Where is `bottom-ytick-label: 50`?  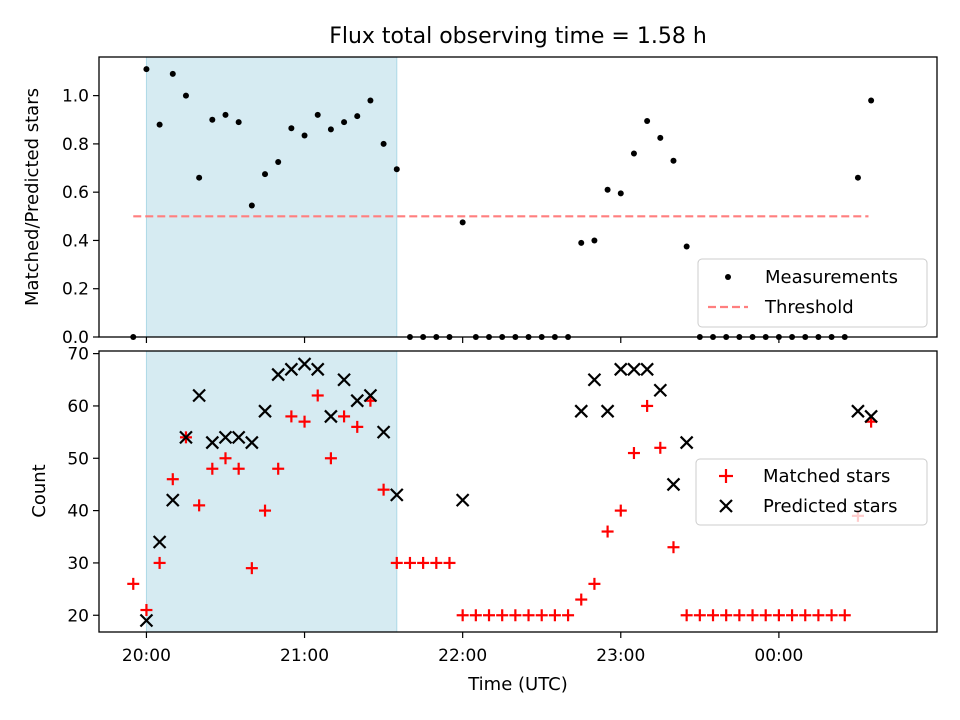
bottom-ytick-label: 50 is located at coordinates (78, 459).